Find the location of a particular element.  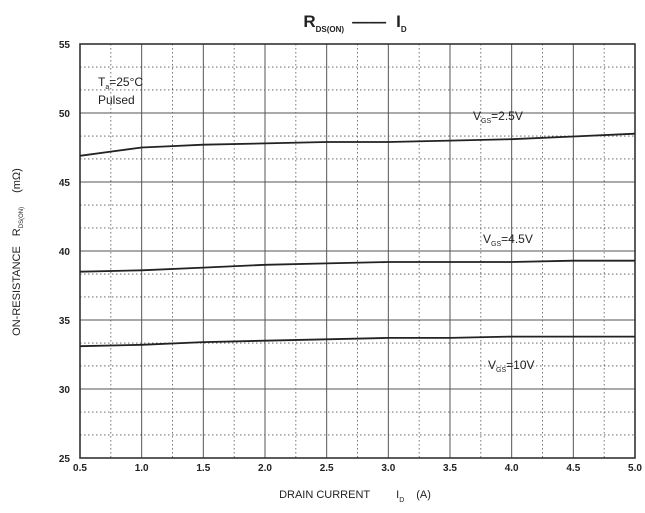

condition-temperature: Ta=25°C is located at coordinates (120, 83).